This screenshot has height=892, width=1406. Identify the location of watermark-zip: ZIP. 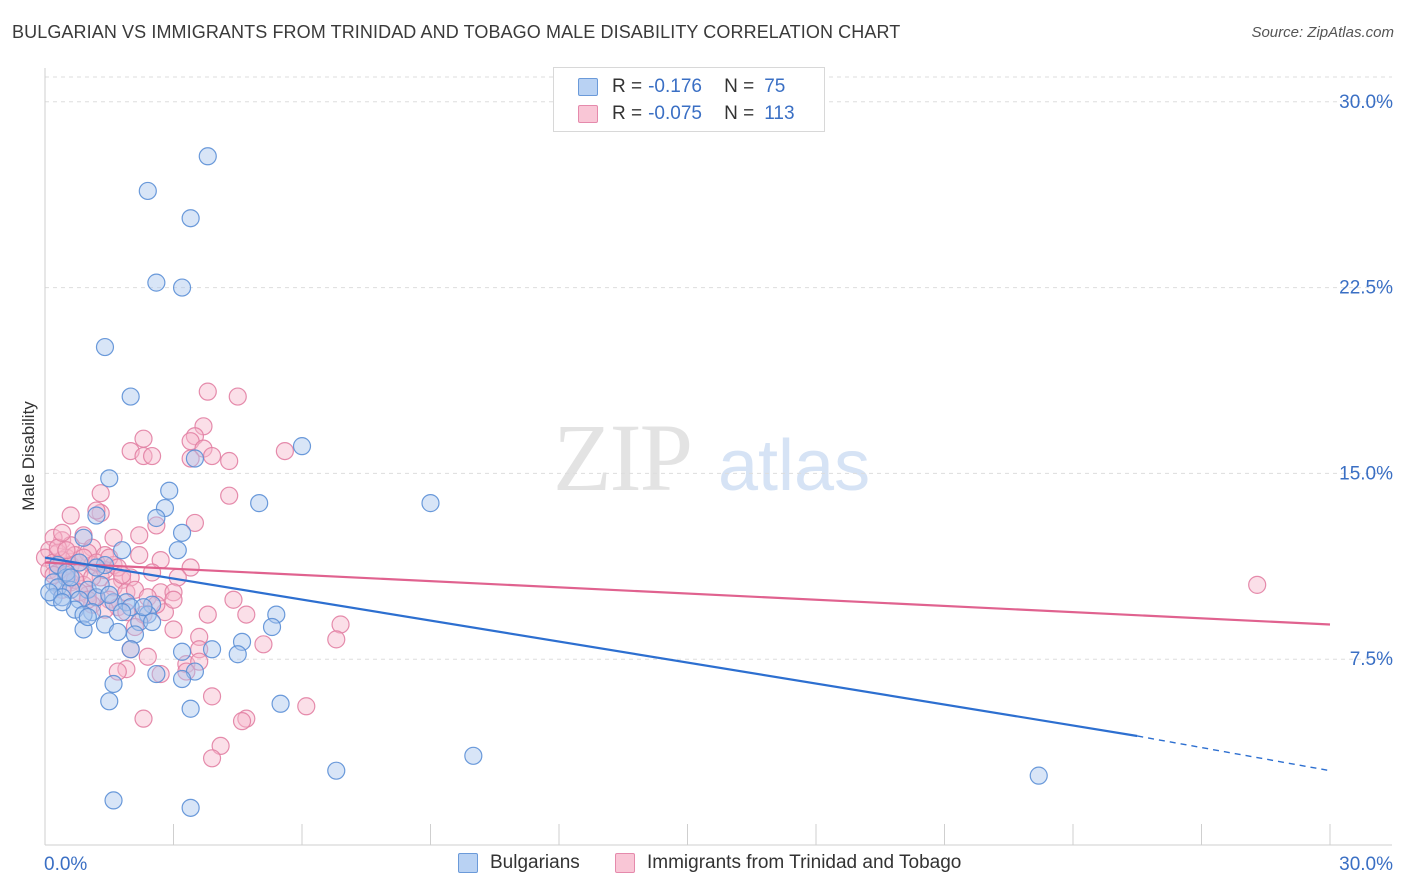
(622, 457).